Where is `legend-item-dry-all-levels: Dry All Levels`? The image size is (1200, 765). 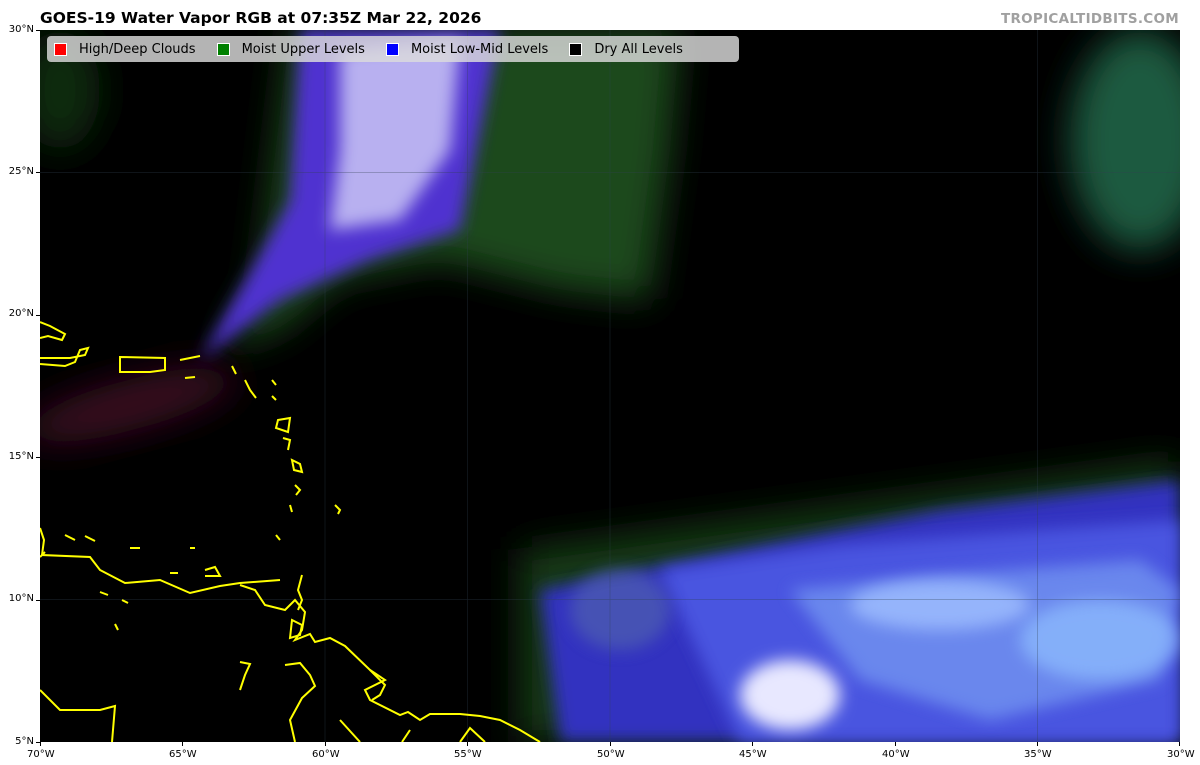 legend-item-dry-all-levels: Dry All Levels is located at coordinates (626, 49).